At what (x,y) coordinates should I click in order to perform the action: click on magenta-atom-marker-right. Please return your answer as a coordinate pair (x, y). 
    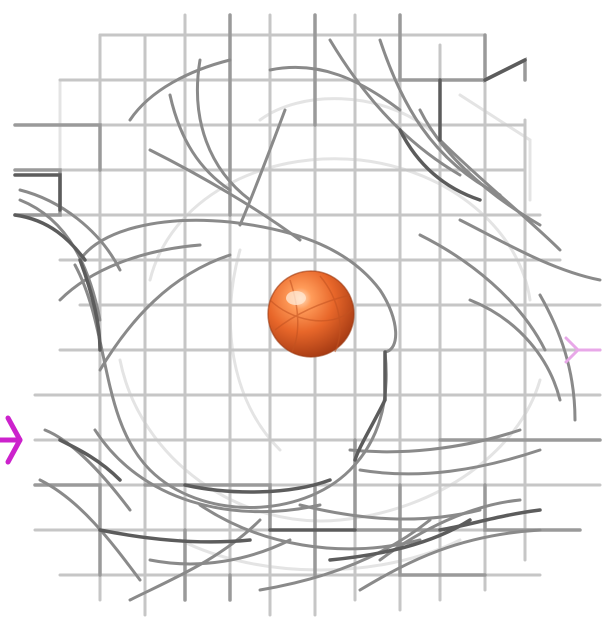
    Looking at the image, I should click on (583, 350).